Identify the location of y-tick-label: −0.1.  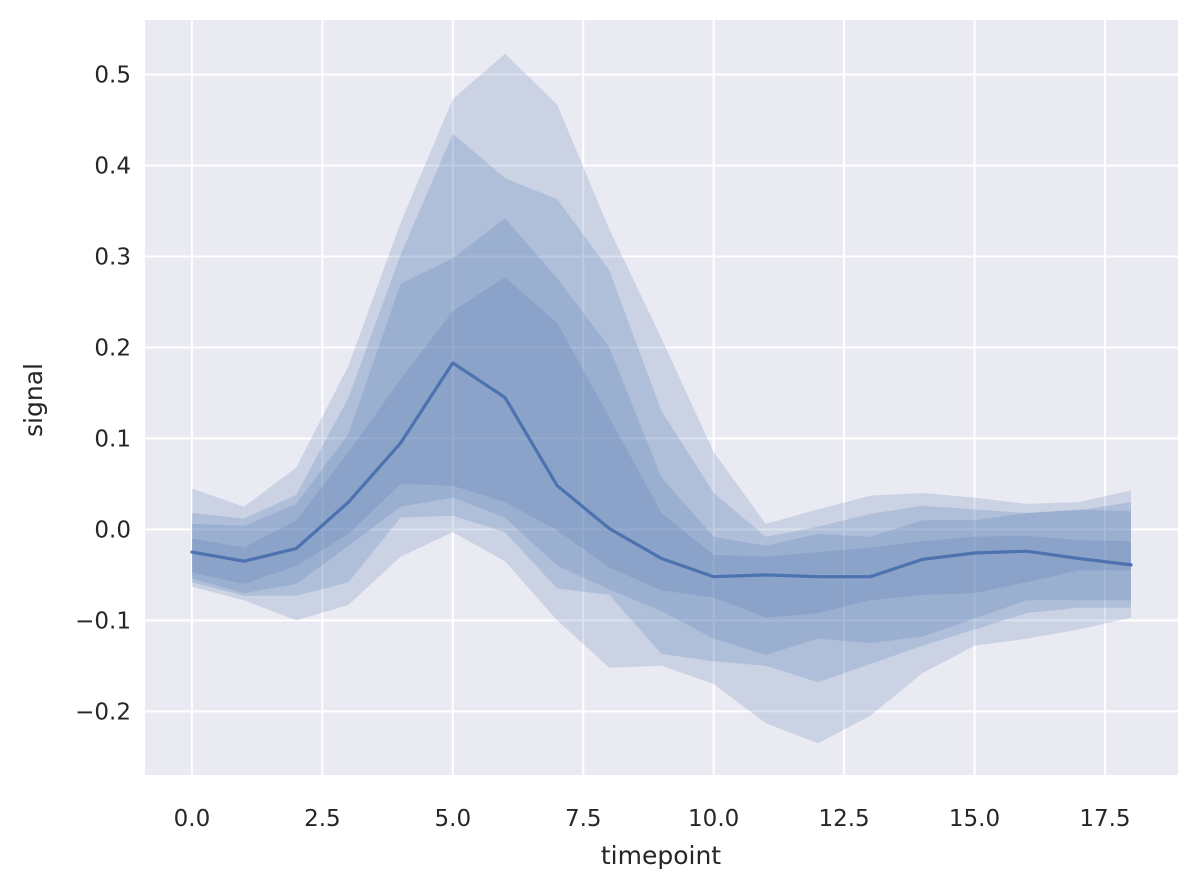
(103, 621).